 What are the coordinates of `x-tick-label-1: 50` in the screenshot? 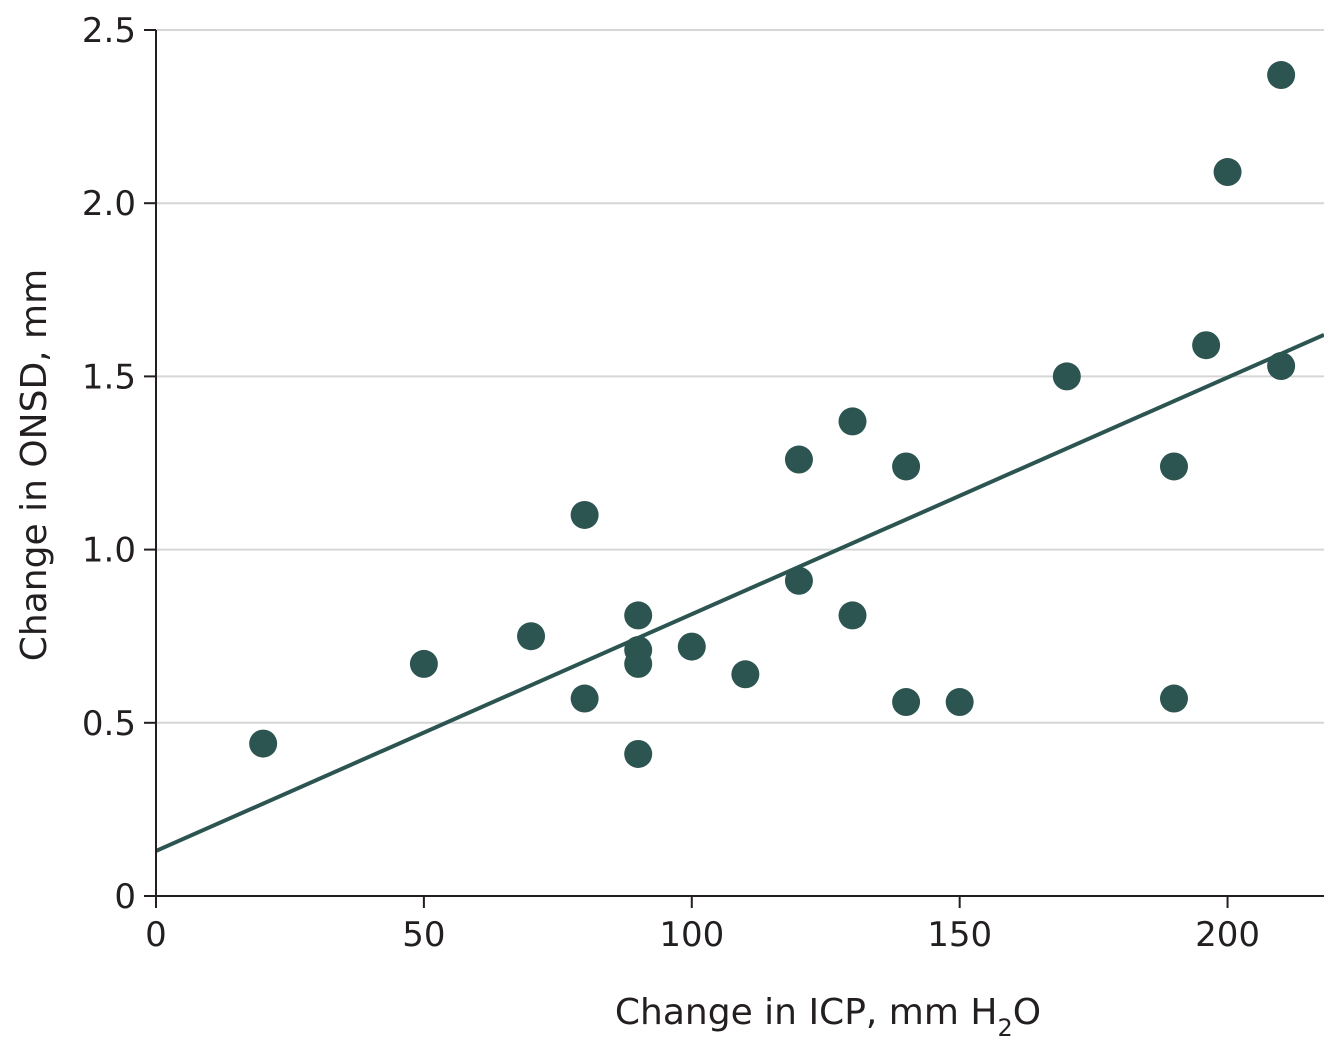 It's located at (423, 935).